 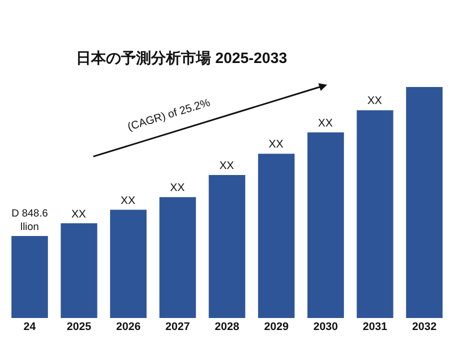 What do you see at coordinates (128, 327) in the screenshot?
I see `x-tick-label: 2026` at bounding box center [128, 327].